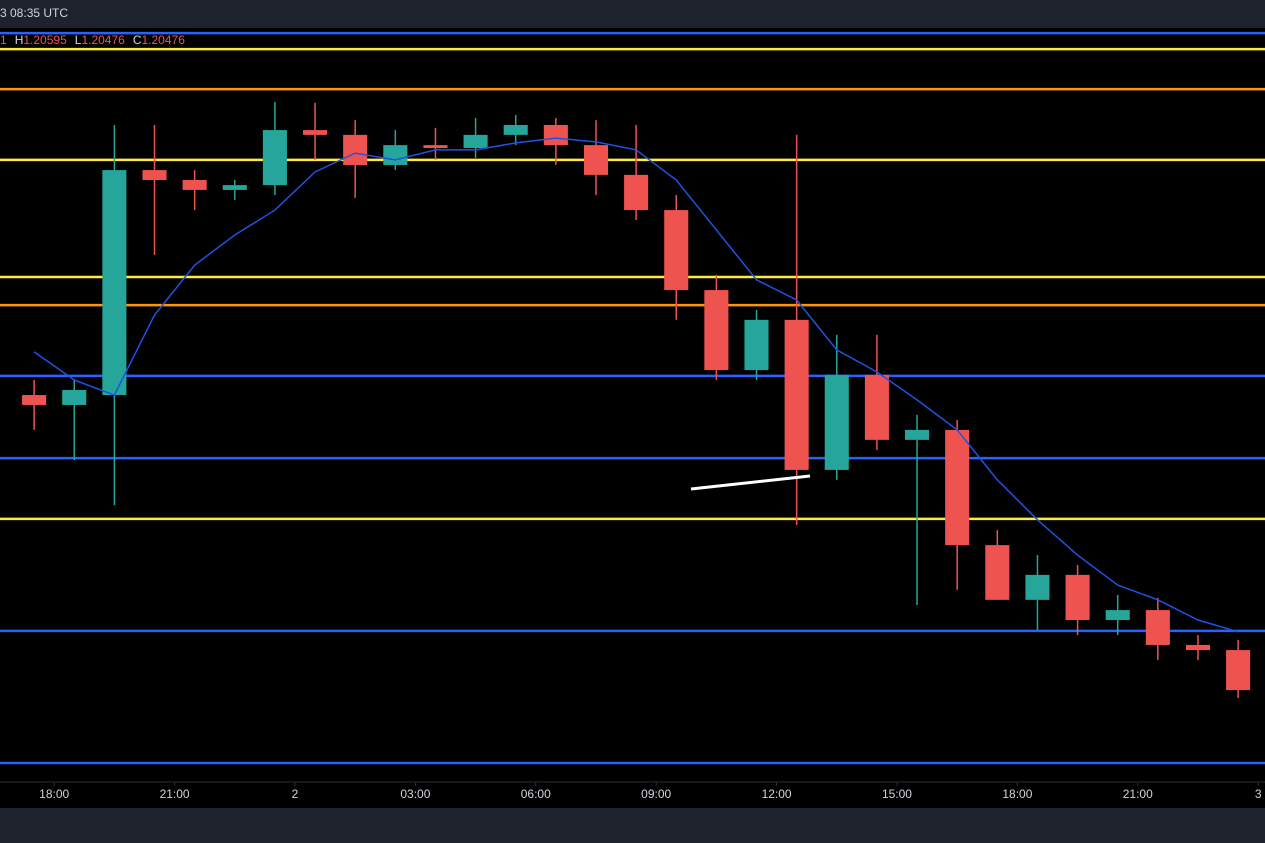 Image resolution: width=1265 pixels, height=843 pixels. Describe the element at coordinates (632, 14) in the screenshot. I see `top-bar` at that location.